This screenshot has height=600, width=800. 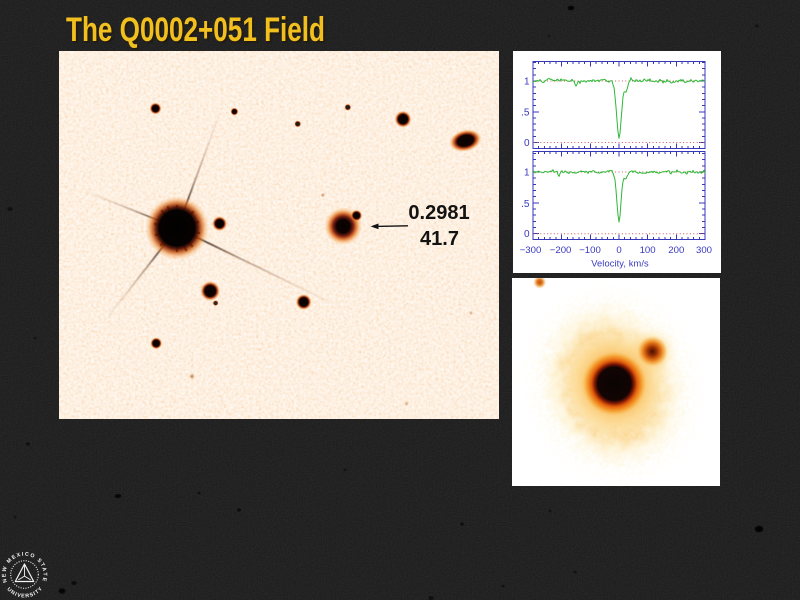 I want to click on svg-text: −100, so click(x=590, y=250).